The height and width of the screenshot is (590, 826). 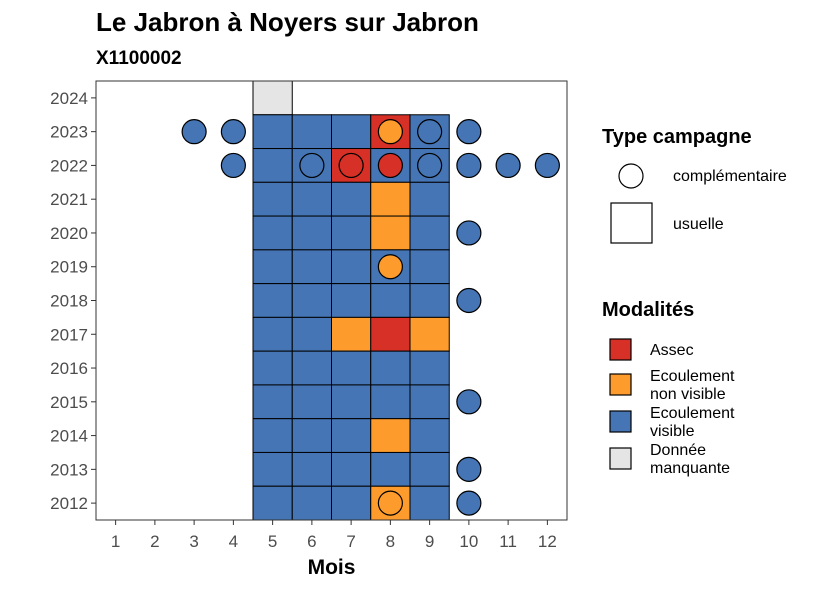 I want to click on chart-title: Le Jabron à Noyers sur Jabron, so click(x=287, y=22).